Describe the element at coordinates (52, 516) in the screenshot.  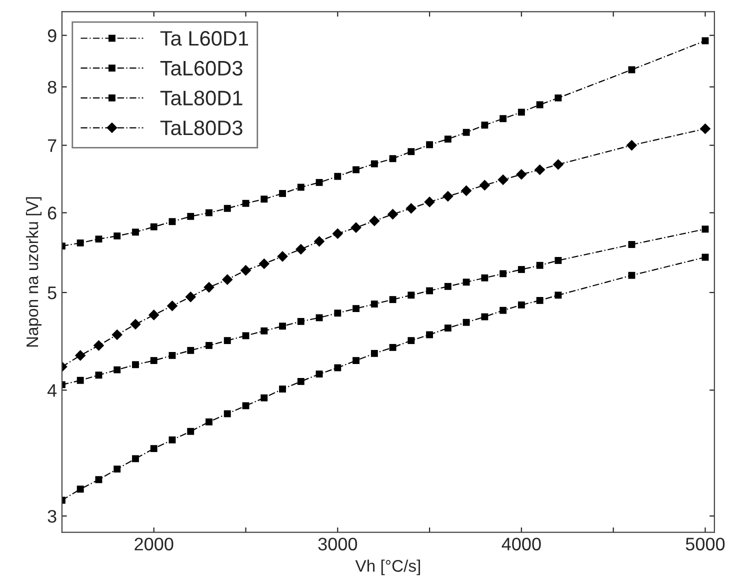
I see `y-tick-label: 3` at that location.